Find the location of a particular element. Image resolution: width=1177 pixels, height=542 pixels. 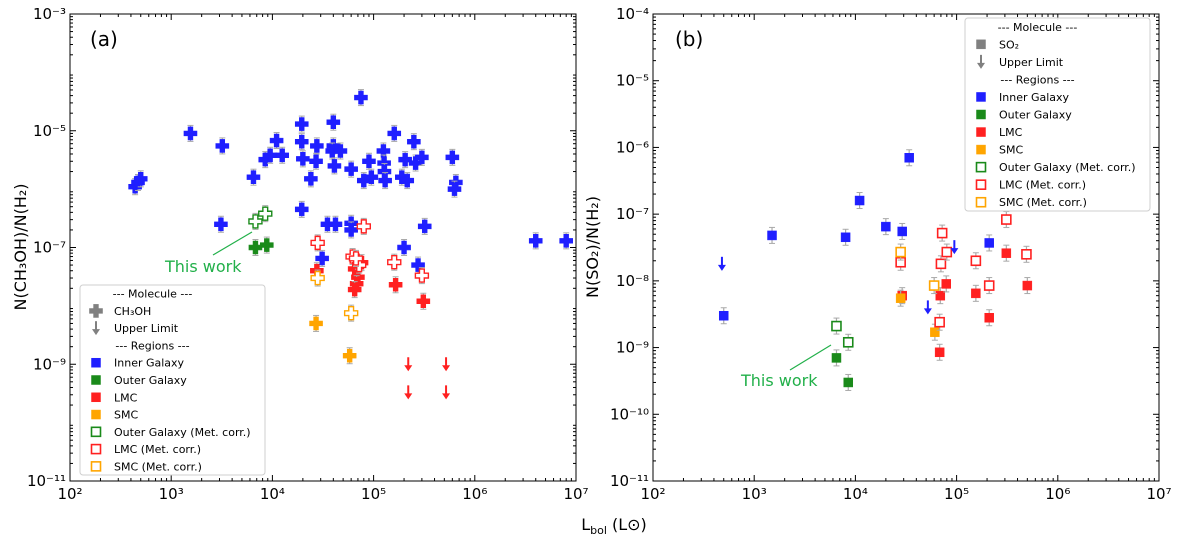

panel-label-b: (b) is located at coordinates (689, 39).